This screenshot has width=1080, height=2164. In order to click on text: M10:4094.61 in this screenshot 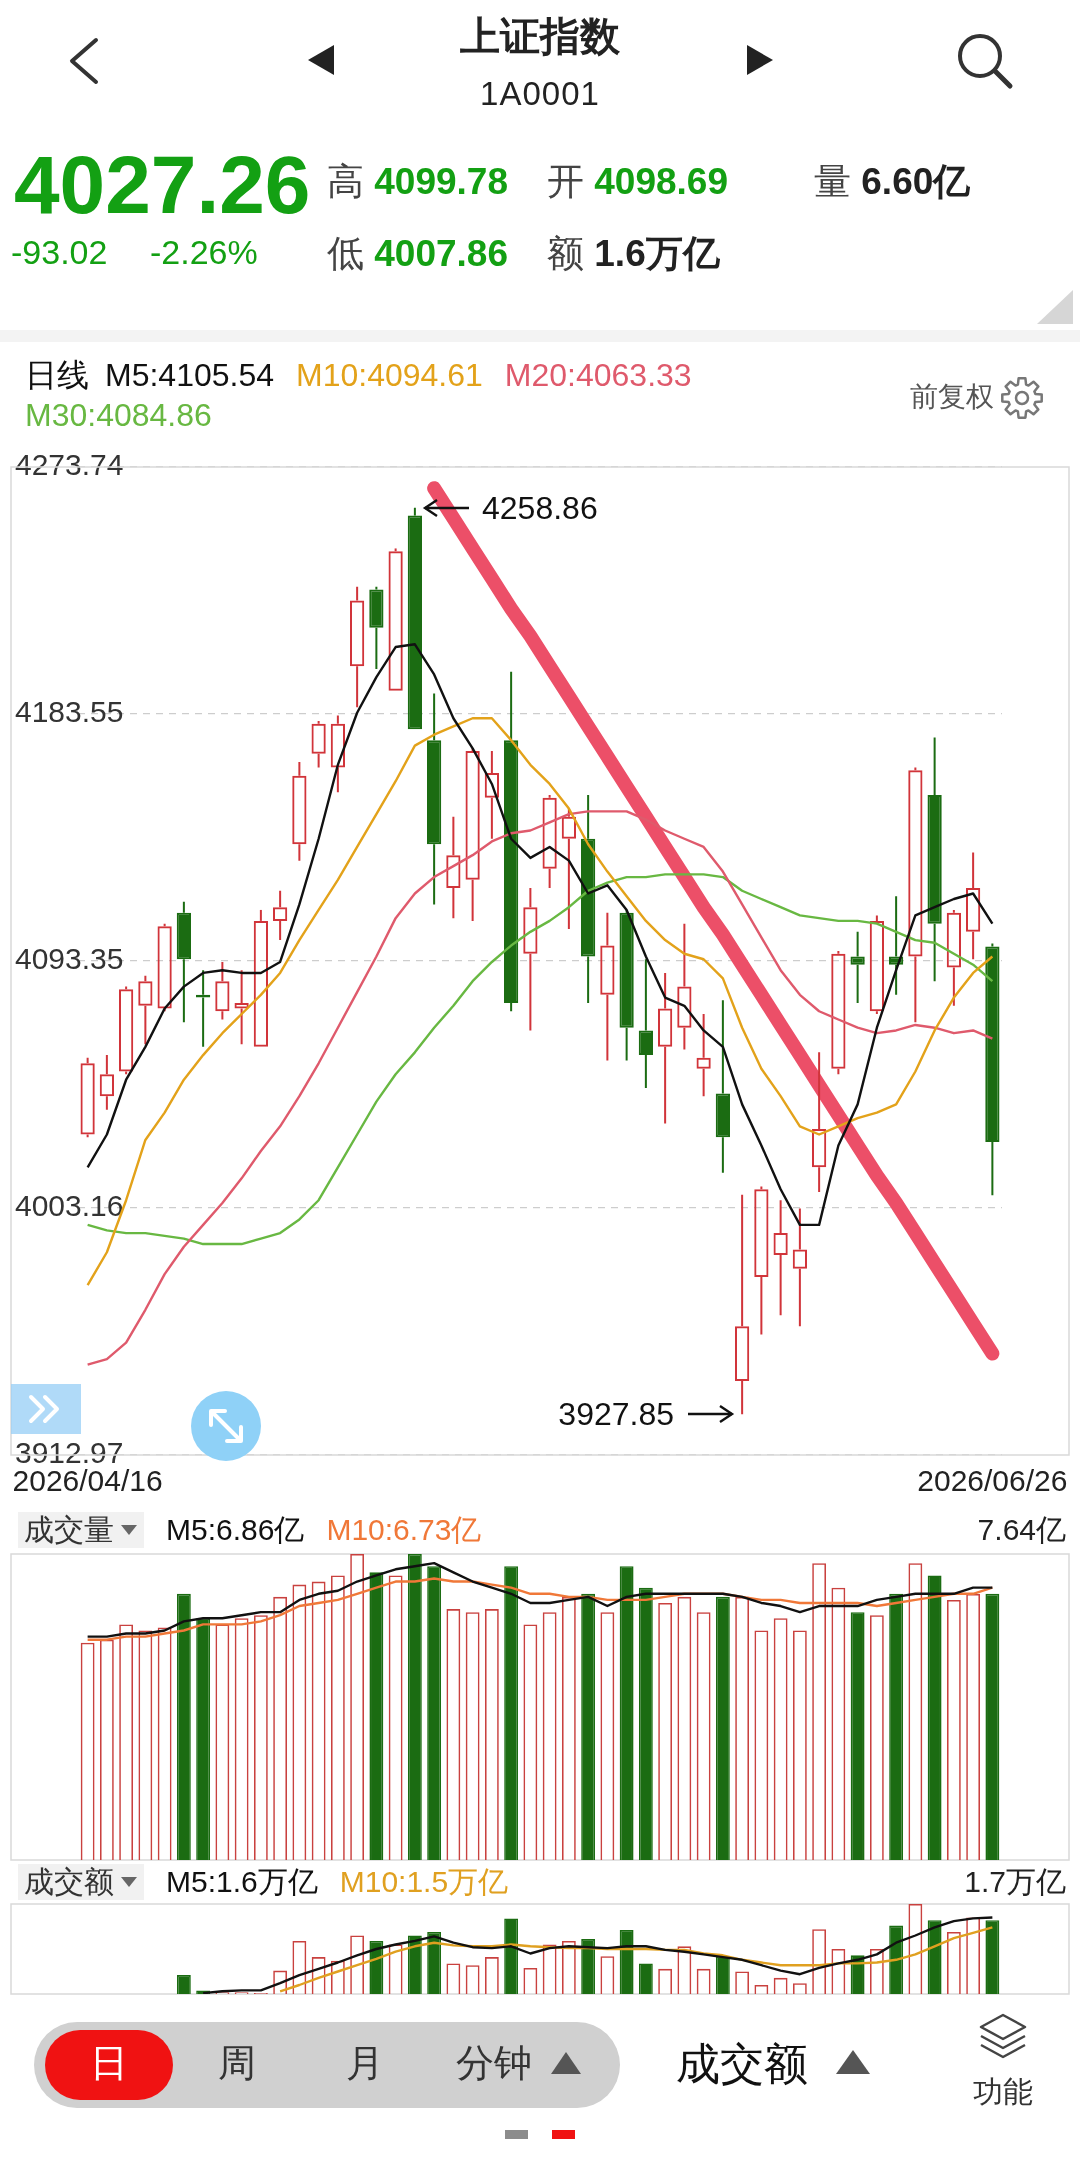, I will do `click(389, 375)`.